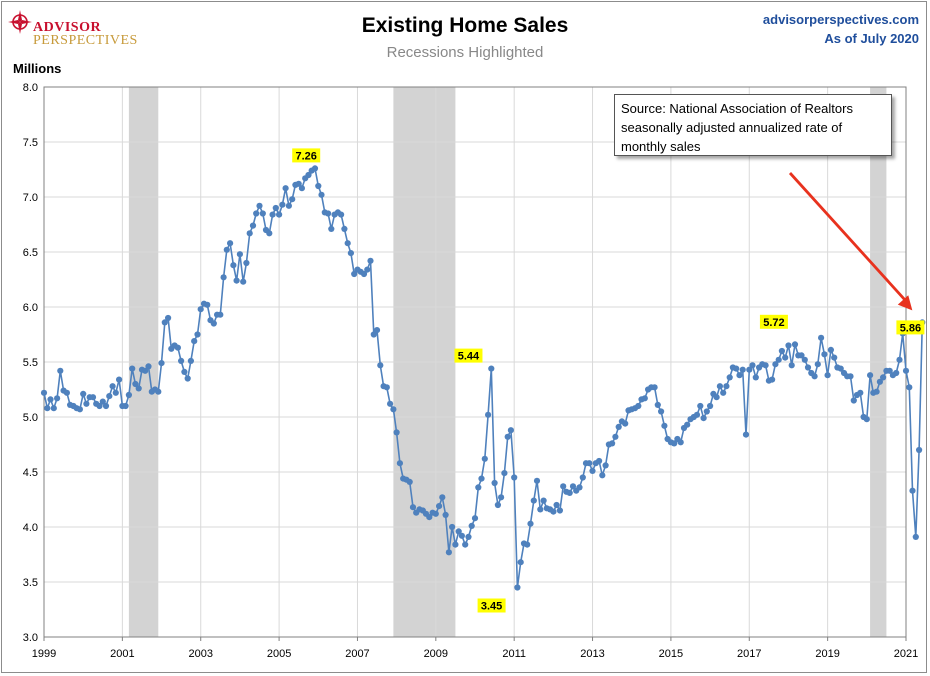 The height and width of the screenshot is (676, 930). What do you see at coordinates (30, 473) in the screenshot?
I see `y-tick-label: 4.5` at bounding box center [30, 473].